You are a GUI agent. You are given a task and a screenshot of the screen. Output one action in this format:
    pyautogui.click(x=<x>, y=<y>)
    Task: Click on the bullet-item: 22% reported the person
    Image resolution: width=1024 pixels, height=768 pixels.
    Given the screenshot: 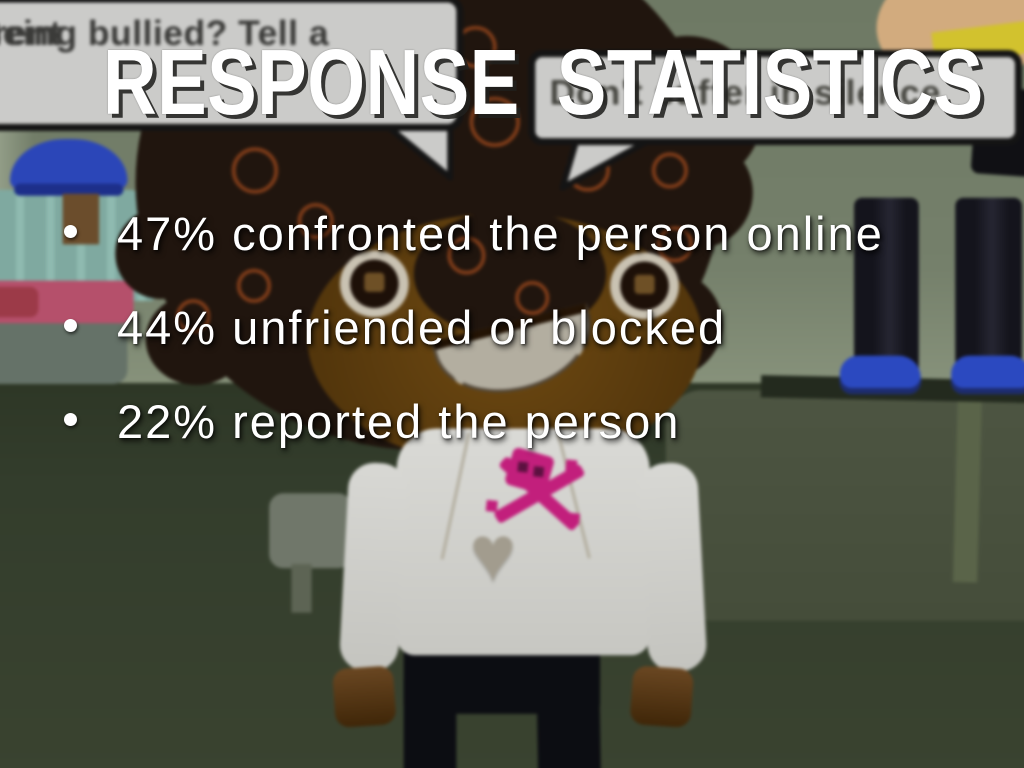 What is the action you would take?
    pyautogui.click(x=512, y=445)
    